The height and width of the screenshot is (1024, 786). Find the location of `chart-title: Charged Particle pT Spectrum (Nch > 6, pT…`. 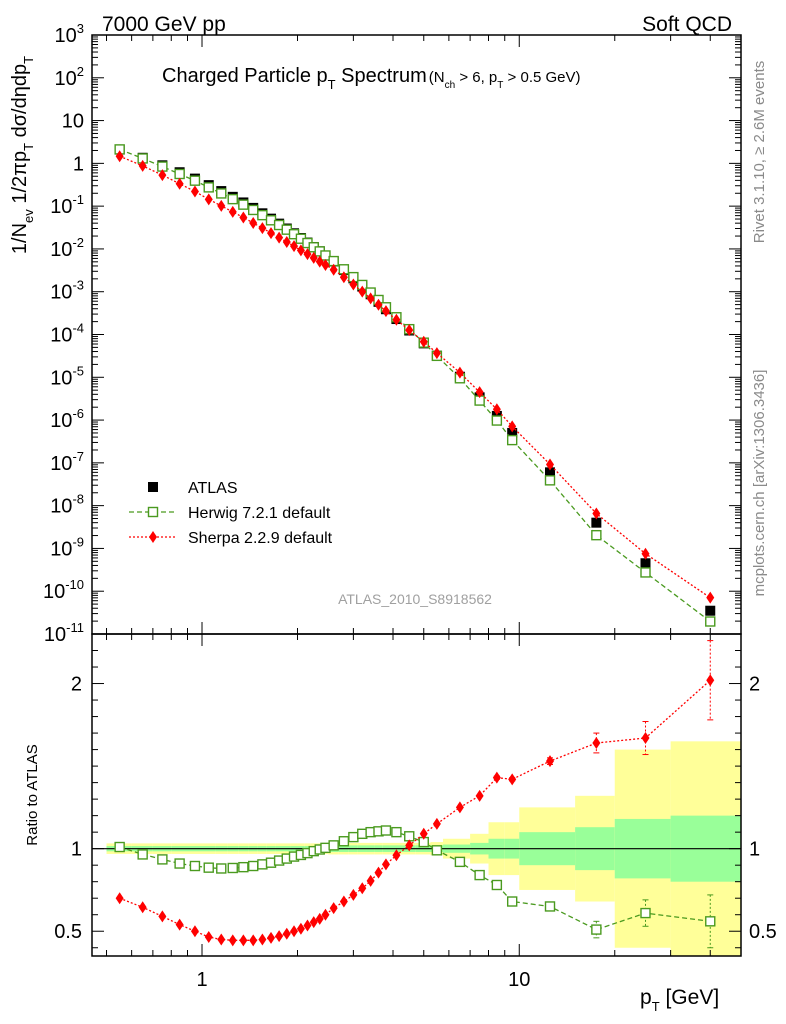

chart-title: Charged Particle pT Spectrum (Nch > 6, pT… is located at coordinates (371, 78).